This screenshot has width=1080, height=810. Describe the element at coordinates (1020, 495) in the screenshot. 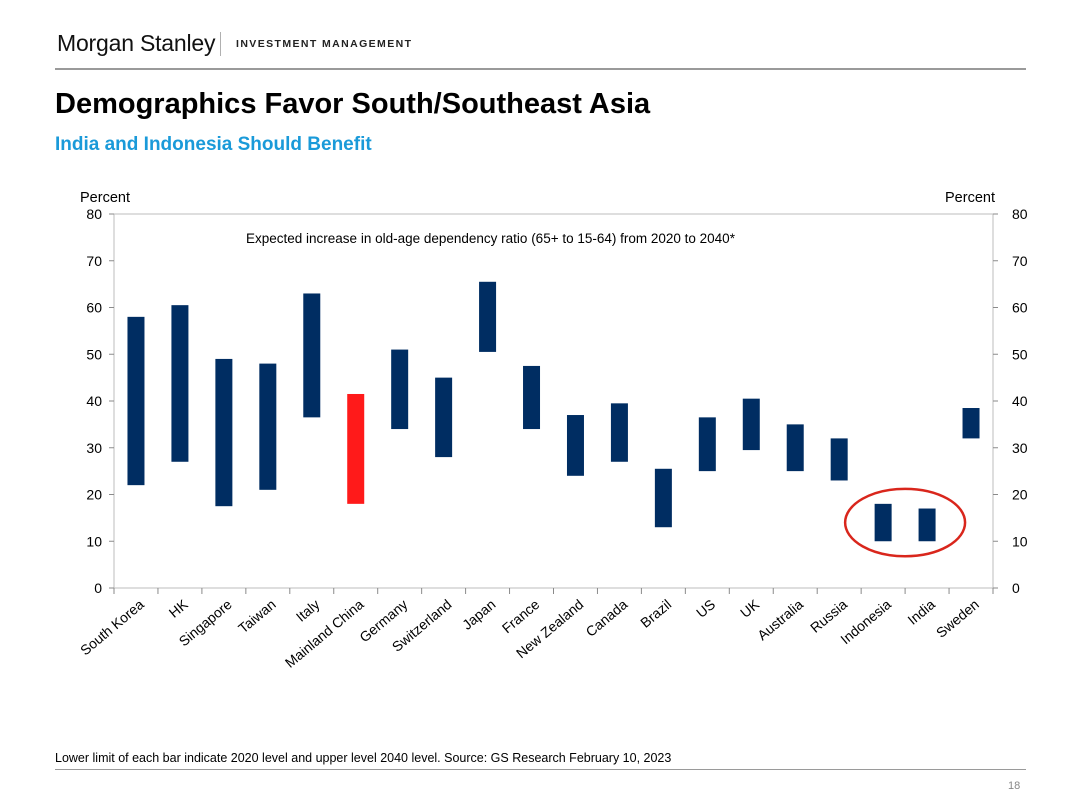

I see `y-tick-label-right: 20` at that location.